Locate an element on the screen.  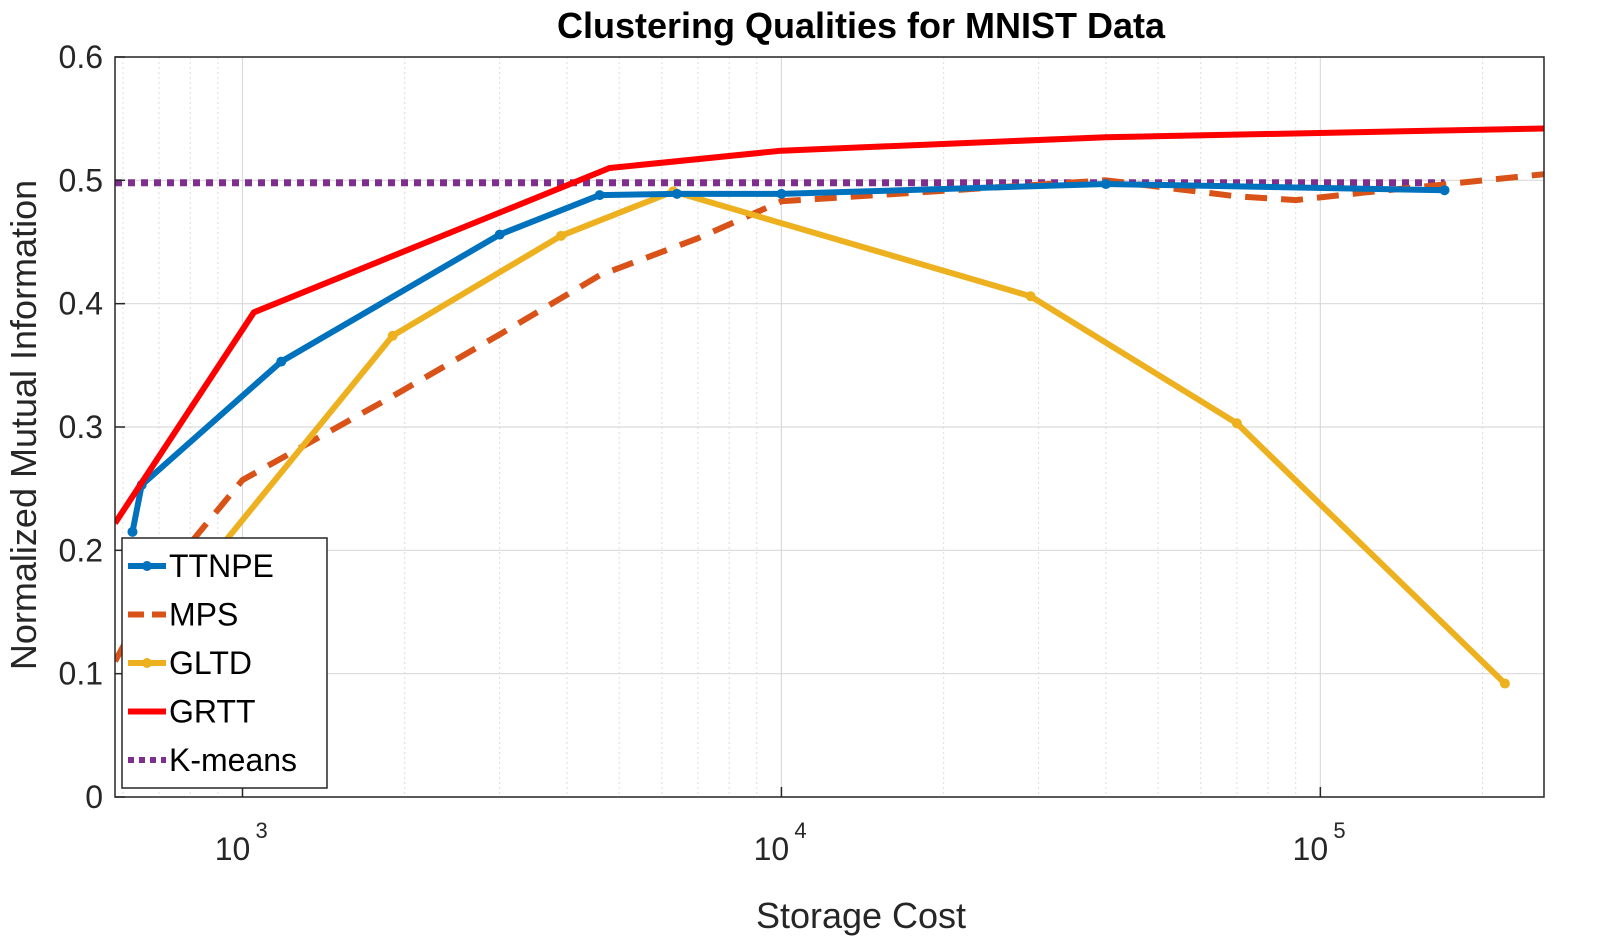
y-tick-label: 0.6 is located at coordinates (81, 57).